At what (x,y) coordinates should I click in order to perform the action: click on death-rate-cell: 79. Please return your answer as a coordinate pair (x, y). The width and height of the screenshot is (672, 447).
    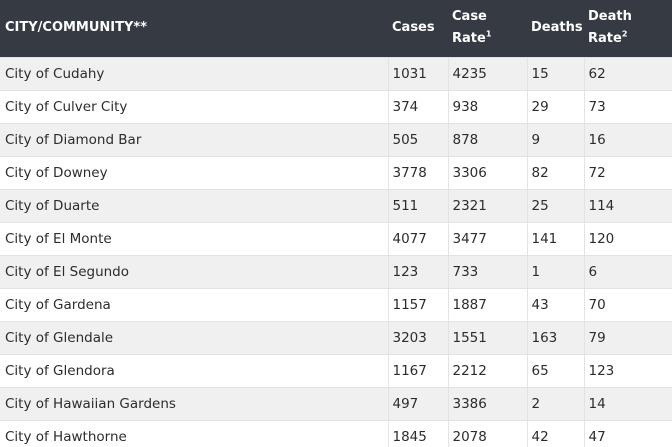
    Looking at the image, I should click on (627, 337).